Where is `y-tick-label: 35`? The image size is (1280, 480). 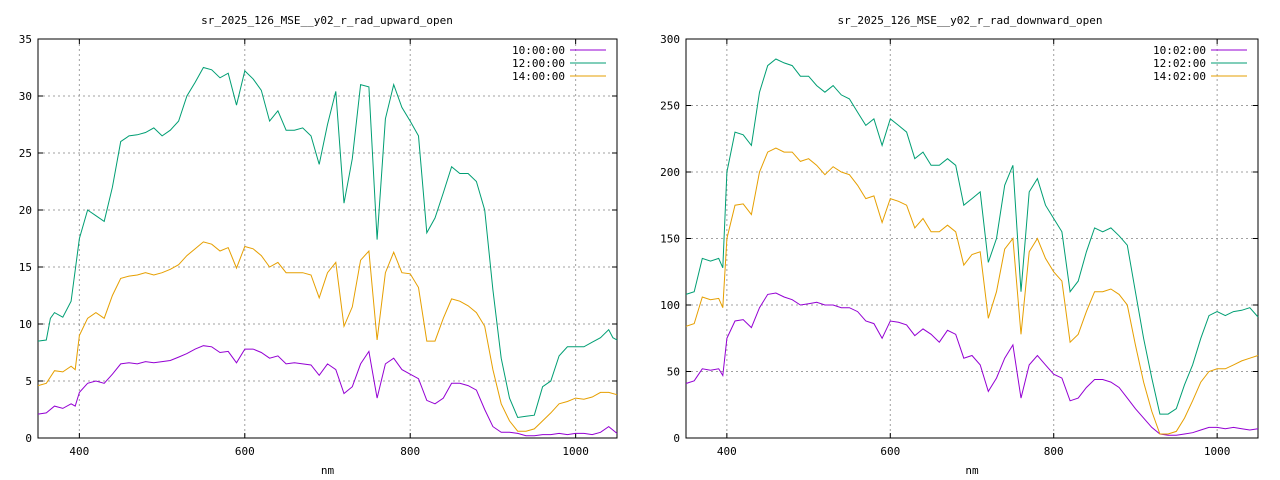
y-tick-label: 35 is located at coordinates (25, 39).